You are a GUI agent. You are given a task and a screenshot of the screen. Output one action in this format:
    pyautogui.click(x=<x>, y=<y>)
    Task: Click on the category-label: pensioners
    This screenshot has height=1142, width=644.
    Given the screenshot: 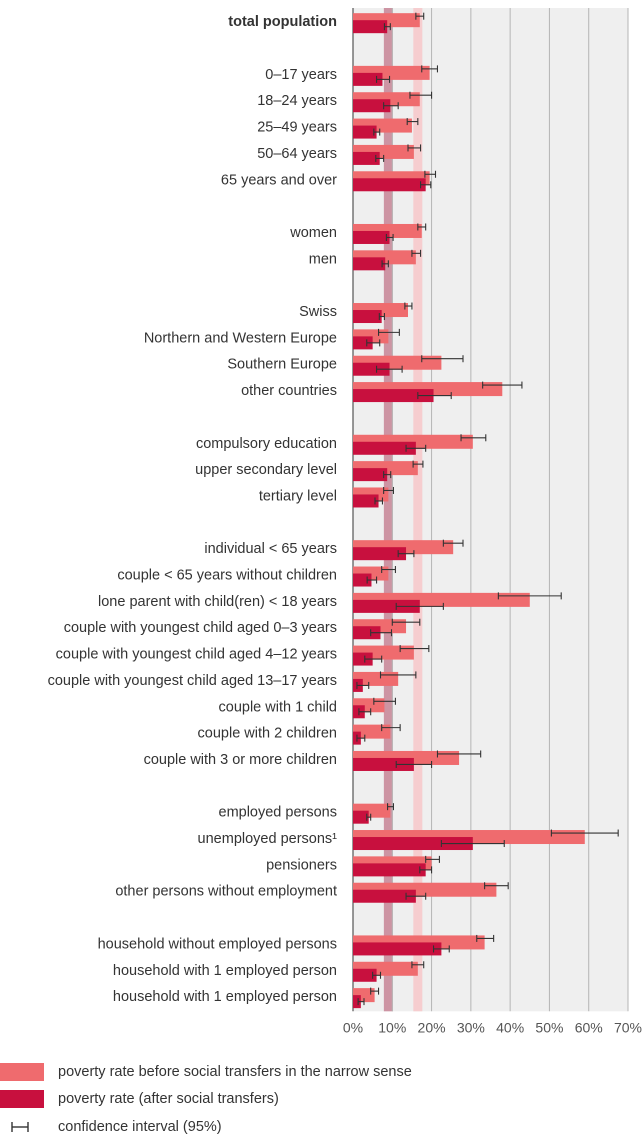 What is the action you would take?
    pyautogui.click(x=301, y=865)
    